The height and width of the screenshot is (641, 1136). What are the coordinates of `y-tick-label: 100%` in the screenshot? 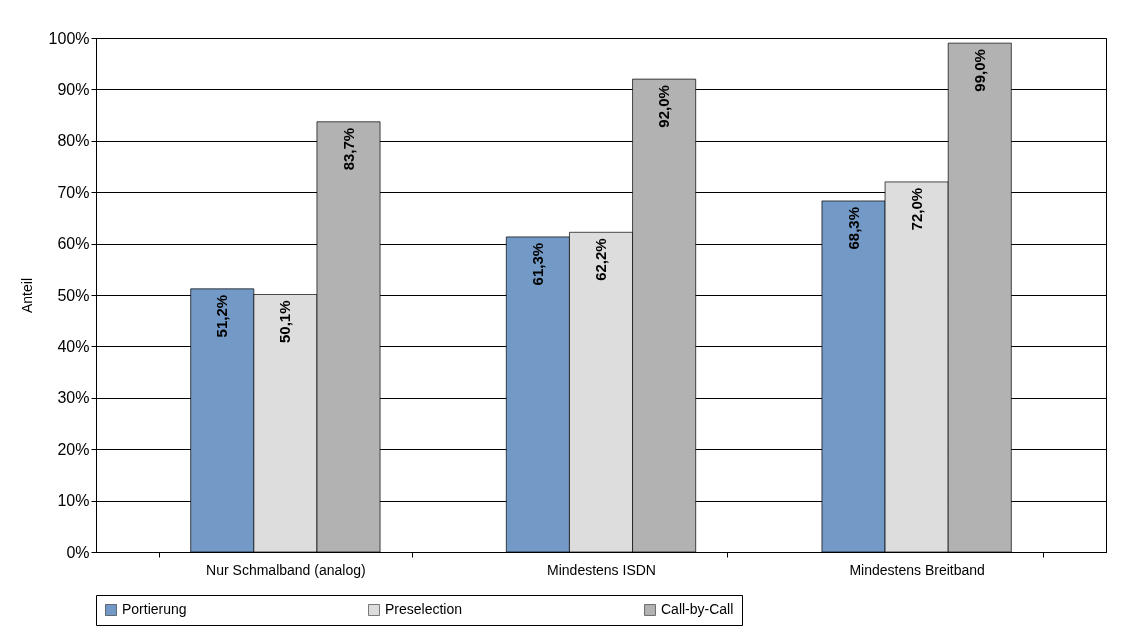 It's located at (69, 38).